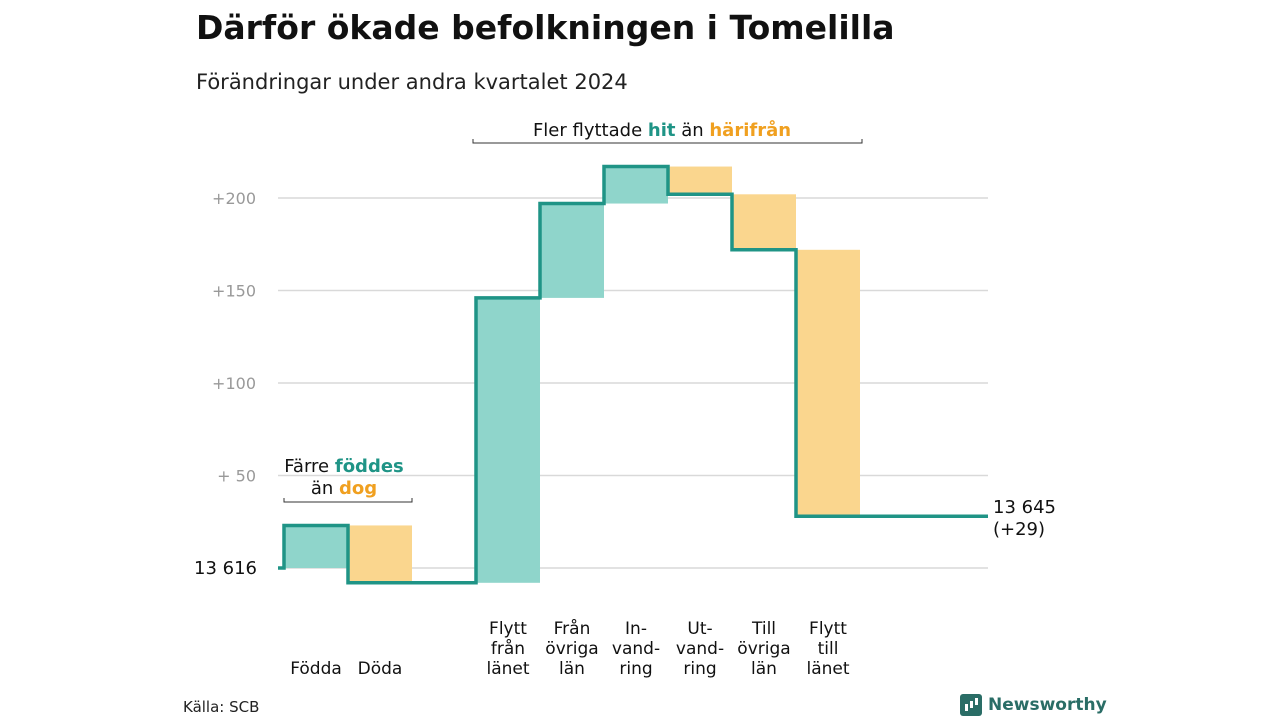 The height and width of the screenshot is (720, 1280). What do you see at coordinates (309, 466) in the screenshot?
I see `annotation-part: Färre` at bounding box center [309, 466].